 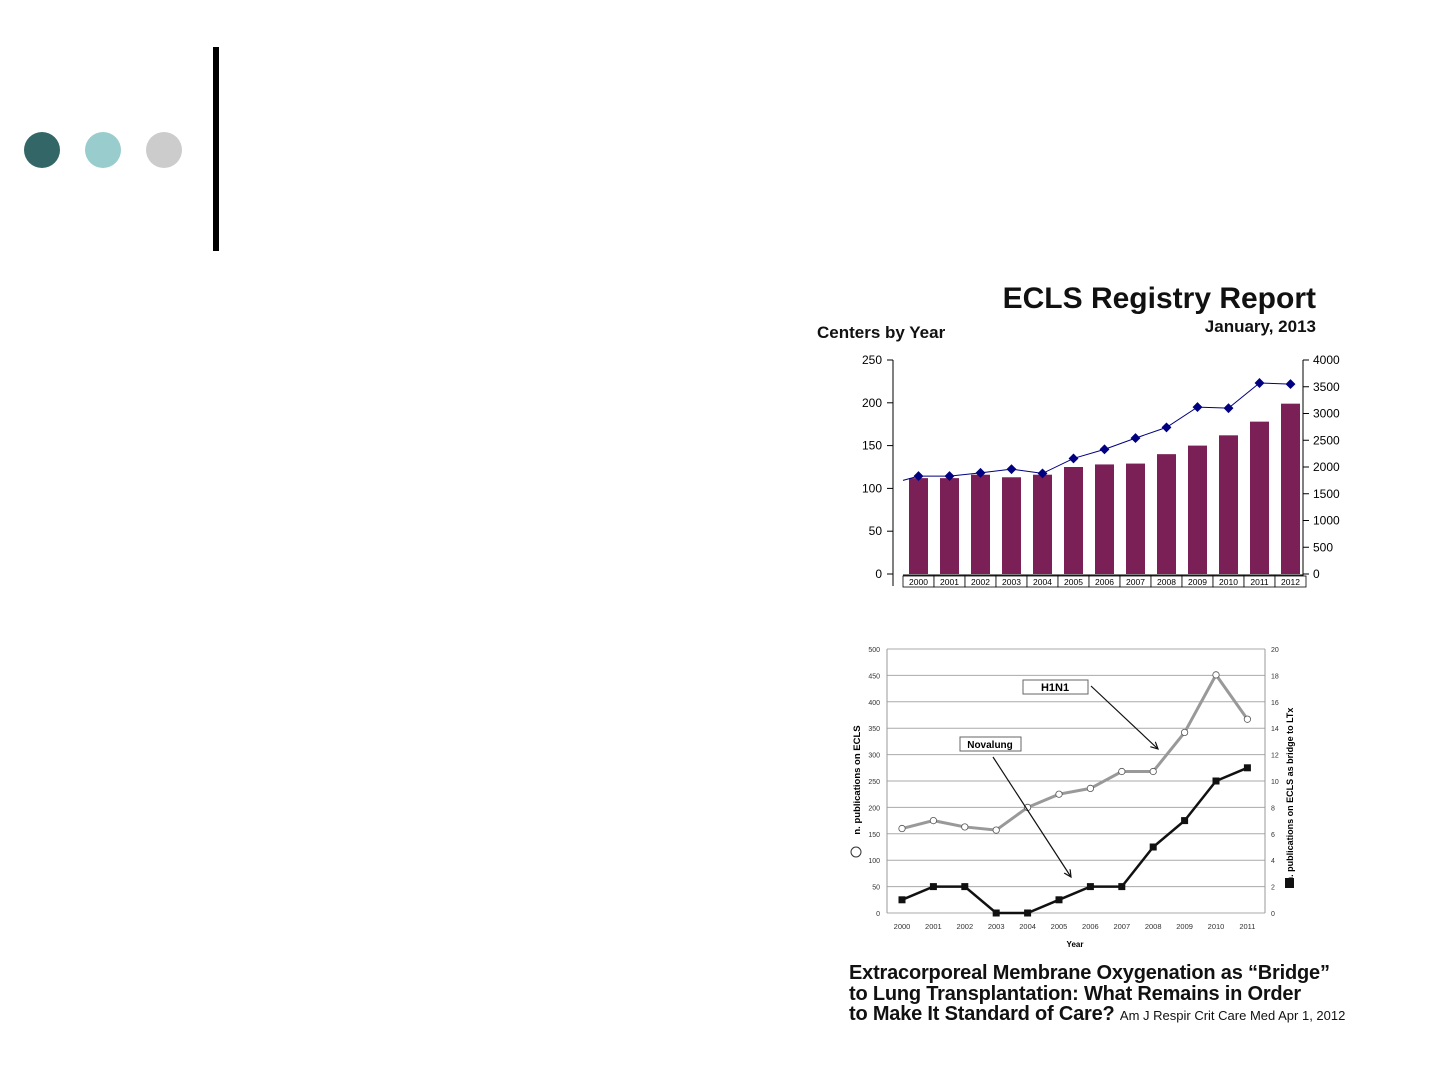 What do you see at coordinates (1275, 756) in the screenshot?
I see `y2-tick-label: 12` at bounding box center [1275, 756].